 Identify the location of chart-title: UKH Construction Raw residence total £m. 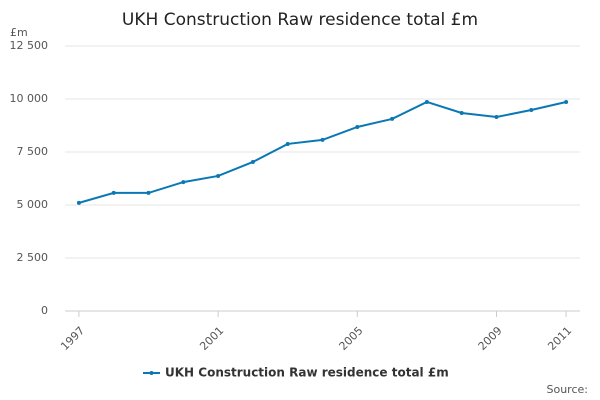
(300, 20).